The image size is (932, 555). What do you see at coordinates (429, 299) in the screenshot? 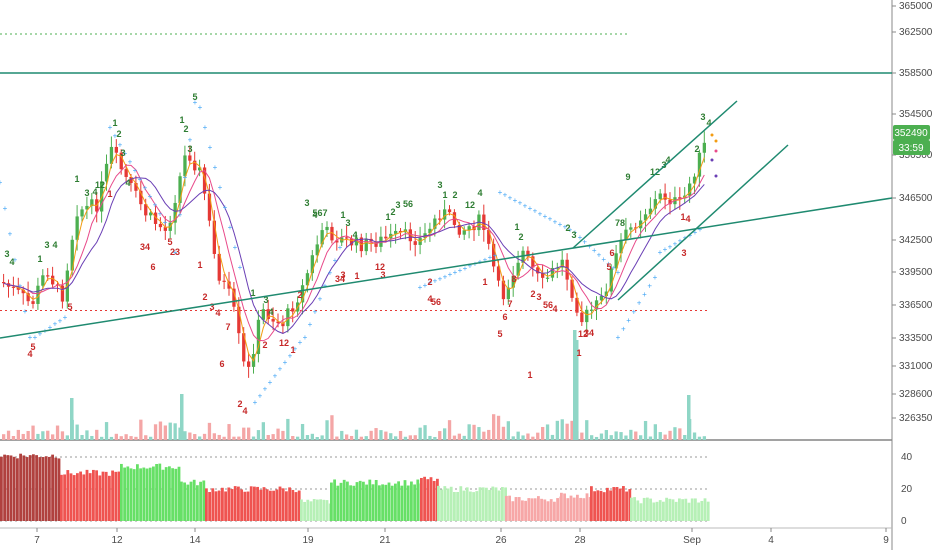
I see `td-count-down: 4` at bounding box center [429, 299].